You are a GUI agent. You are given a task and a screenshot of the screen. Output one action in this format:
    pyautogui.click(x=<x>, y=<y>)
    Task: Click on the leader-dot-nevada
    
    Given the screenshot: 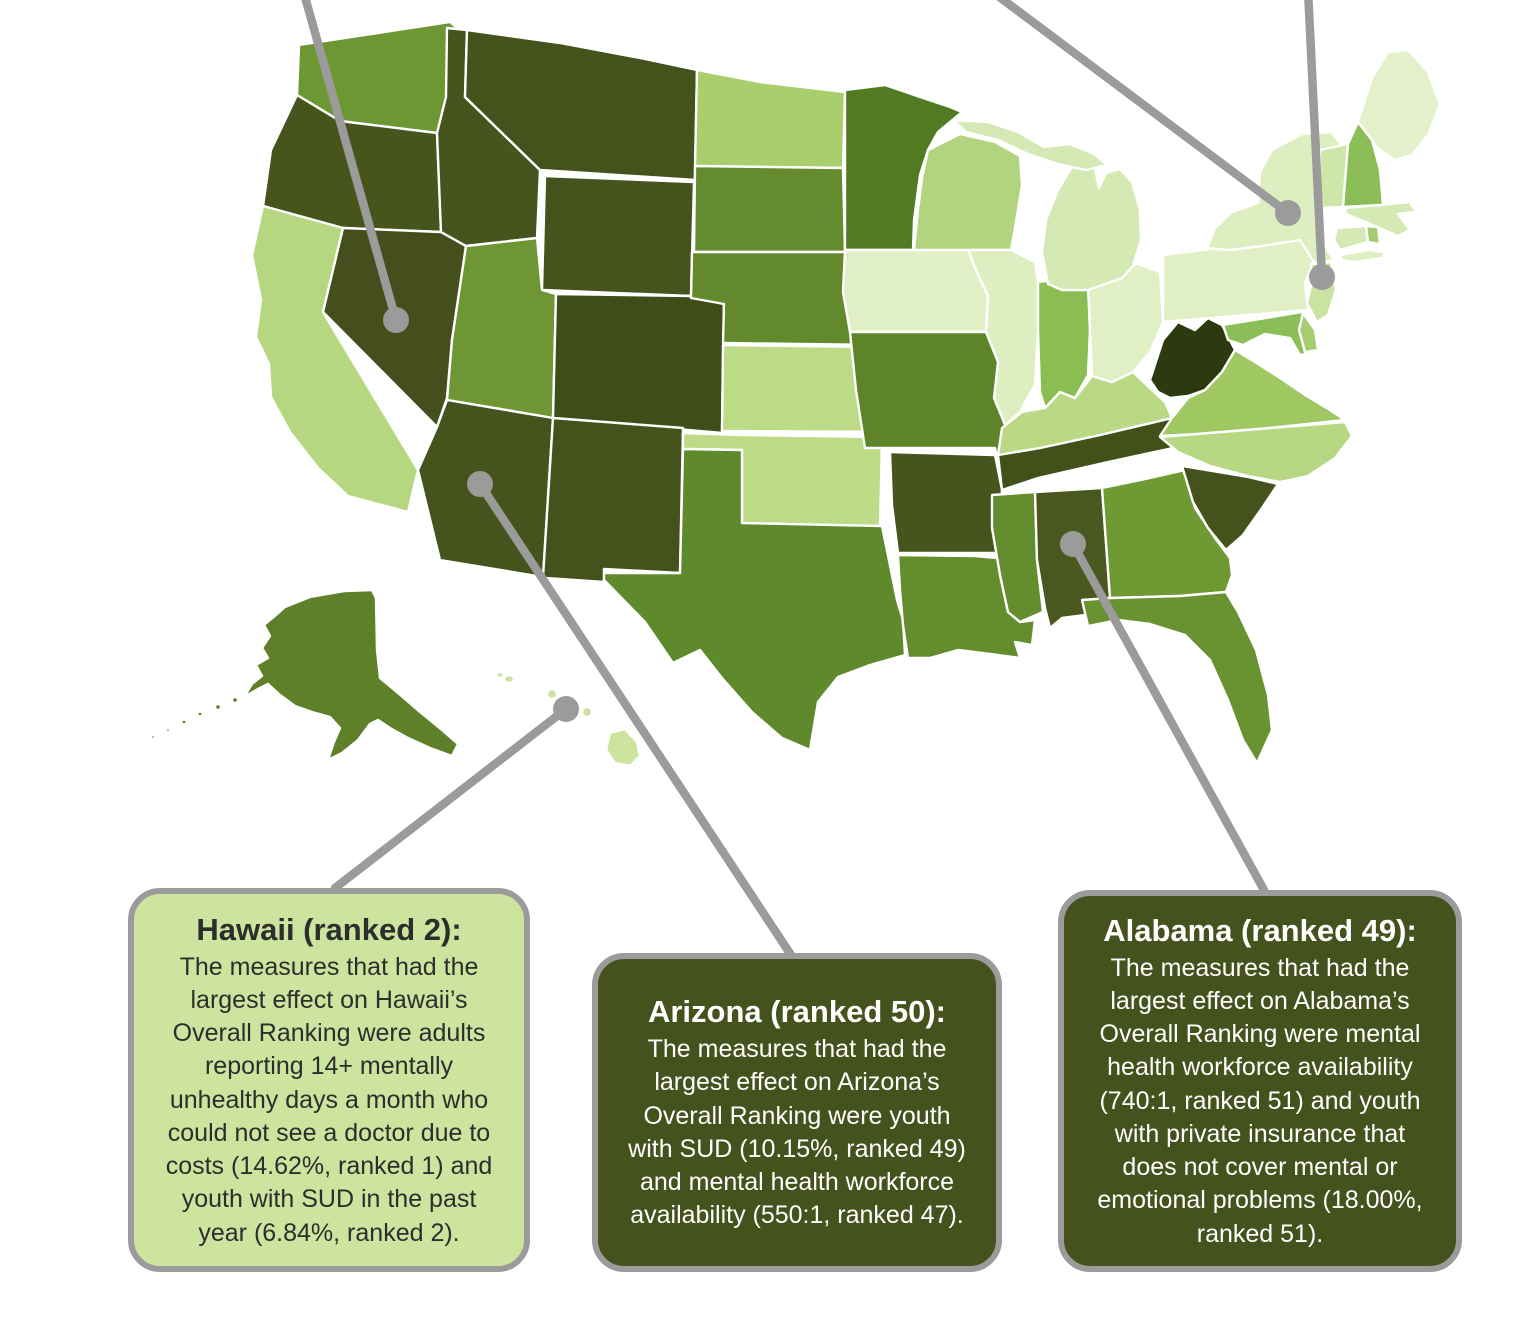 What is the action you would take?
    pyautogui.click(x=396, y=320)
    